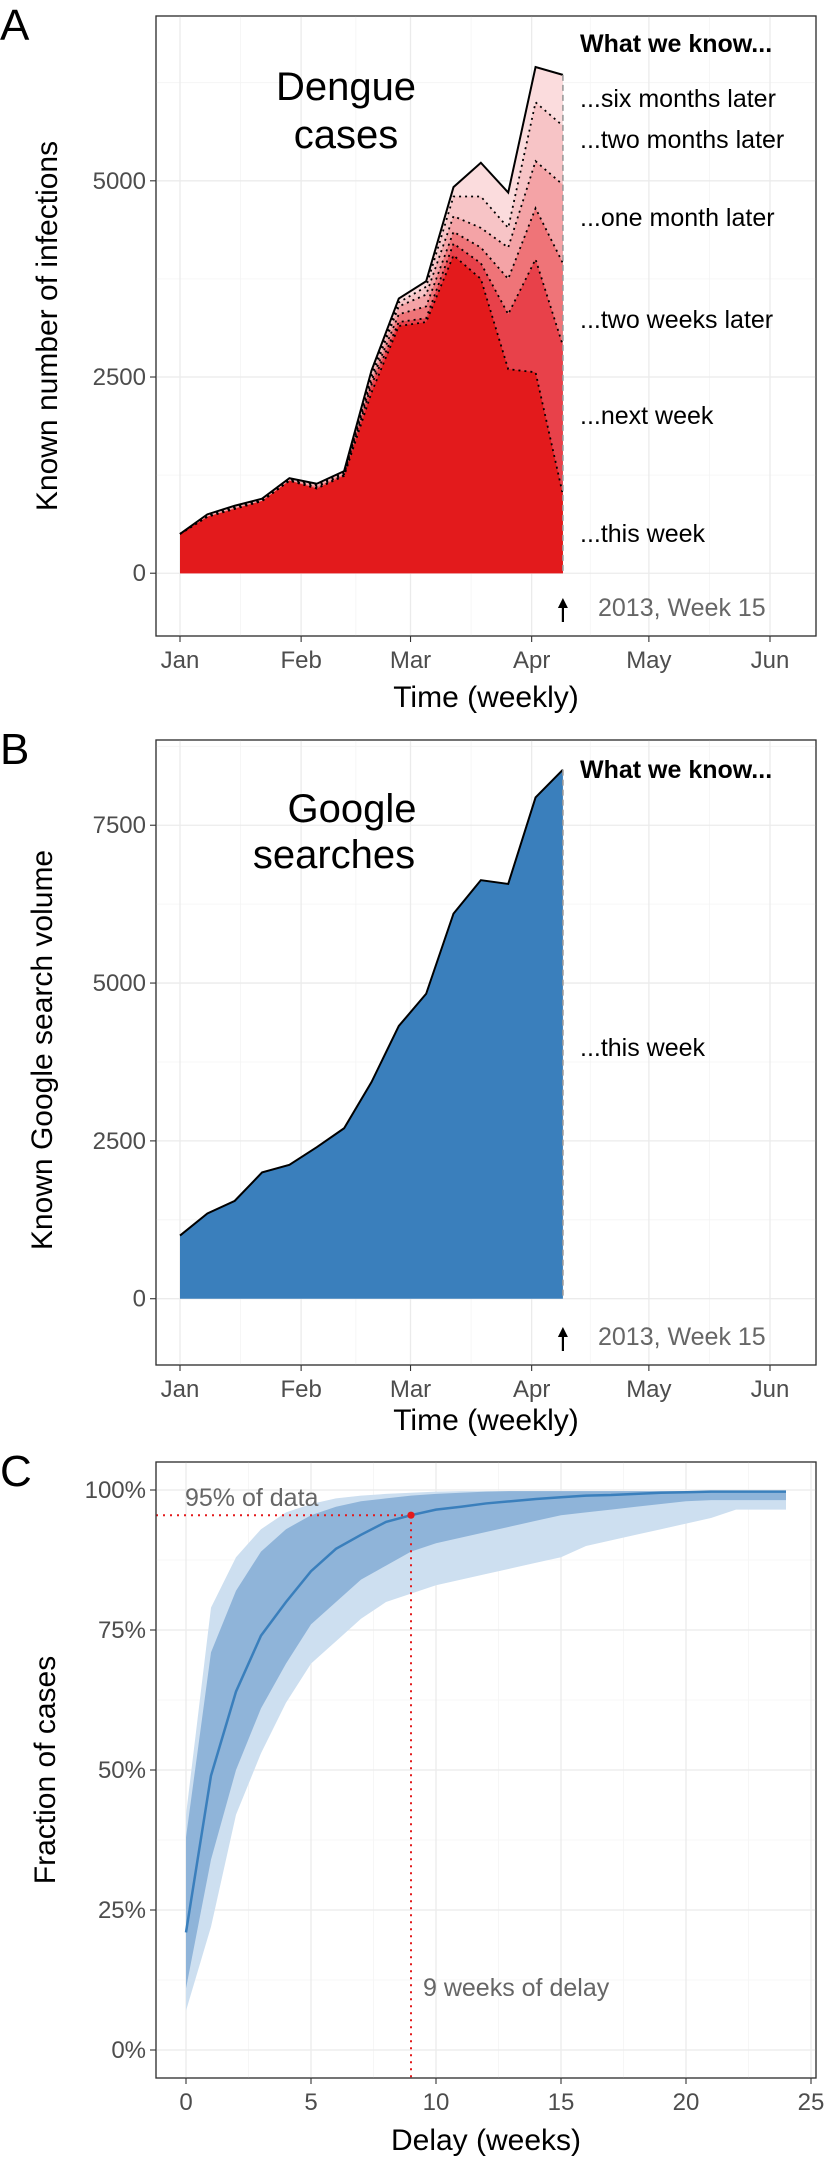  What do you see at coordinates (436, 2102) in the screenshot?
I see `x-tick-label: 10` at bounding box center [436, 2102].